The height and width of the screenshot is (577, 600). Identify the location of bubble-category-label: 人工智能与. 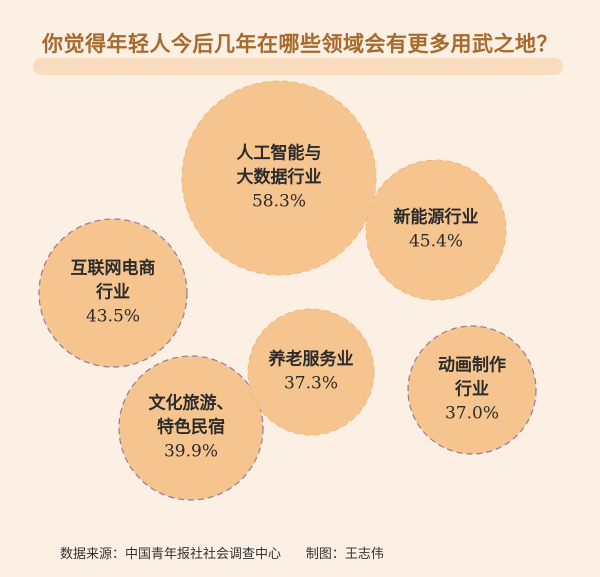
(279, 153).